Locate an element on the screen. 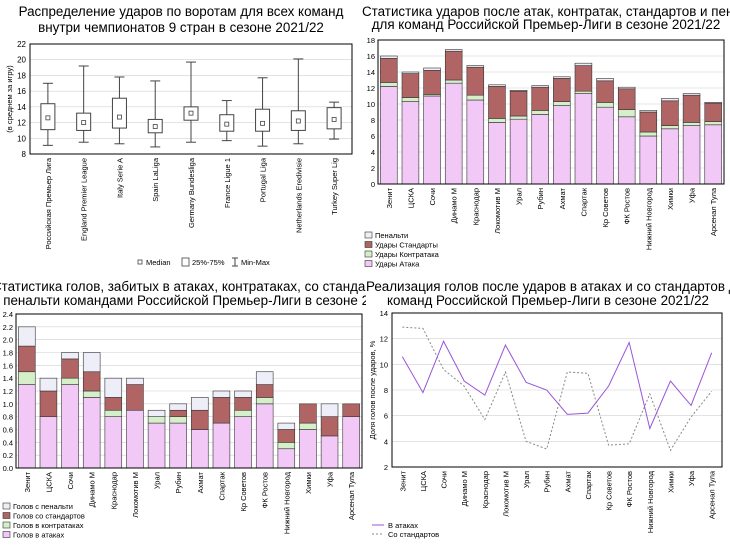 The height and width of the screenshot is (548, 730). shots-category-label: Кр Советов is located at coordinates (605, 208).